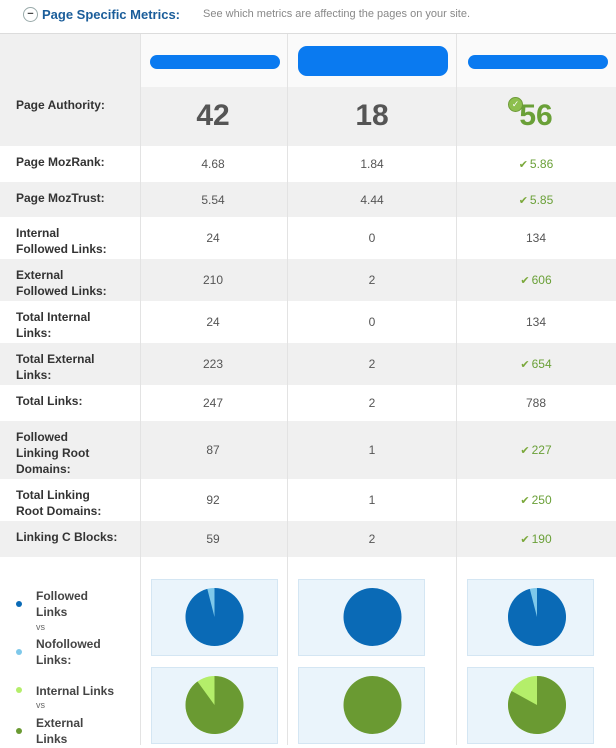  Describe the element at coordinates (308, 238) in the screenshot. I see `table-row: Internal Followed Links: 24 0 134` at that location.